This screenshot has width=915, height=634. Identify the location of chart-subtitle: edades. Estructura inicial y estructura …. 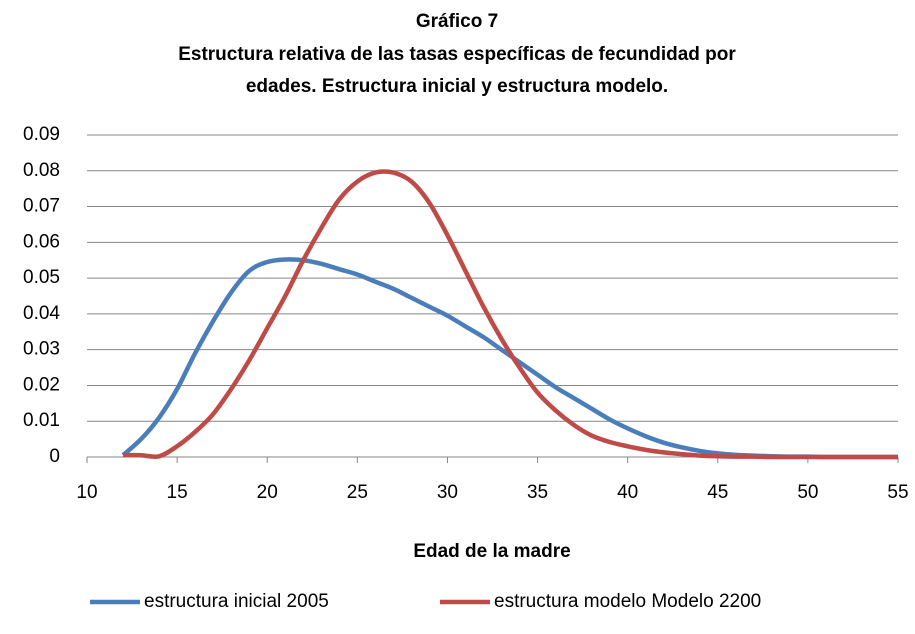
(457, 86).